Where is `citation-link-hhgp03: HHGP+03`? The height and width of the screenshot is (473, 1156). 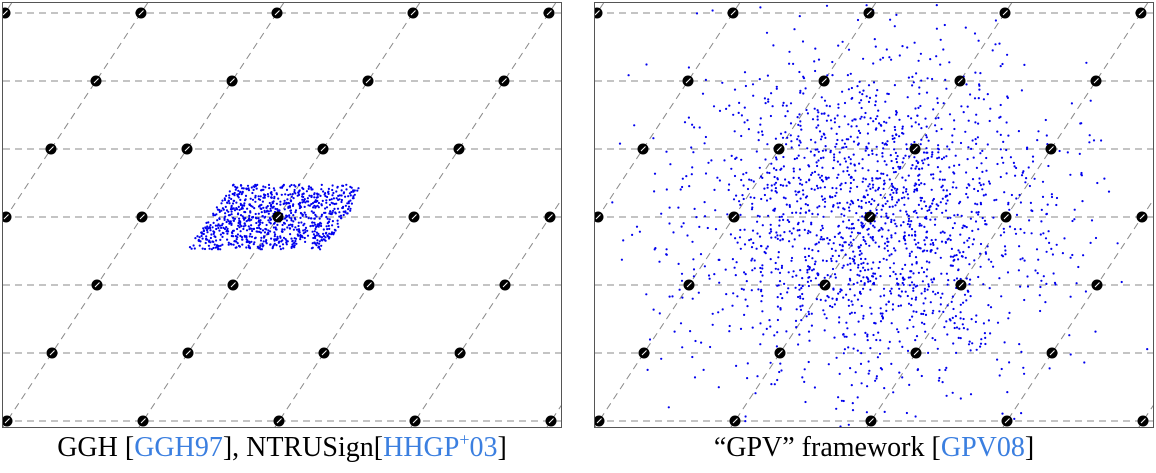 citation-link-hhgp03: HHGP+03 is located at coordinates (440, 446).